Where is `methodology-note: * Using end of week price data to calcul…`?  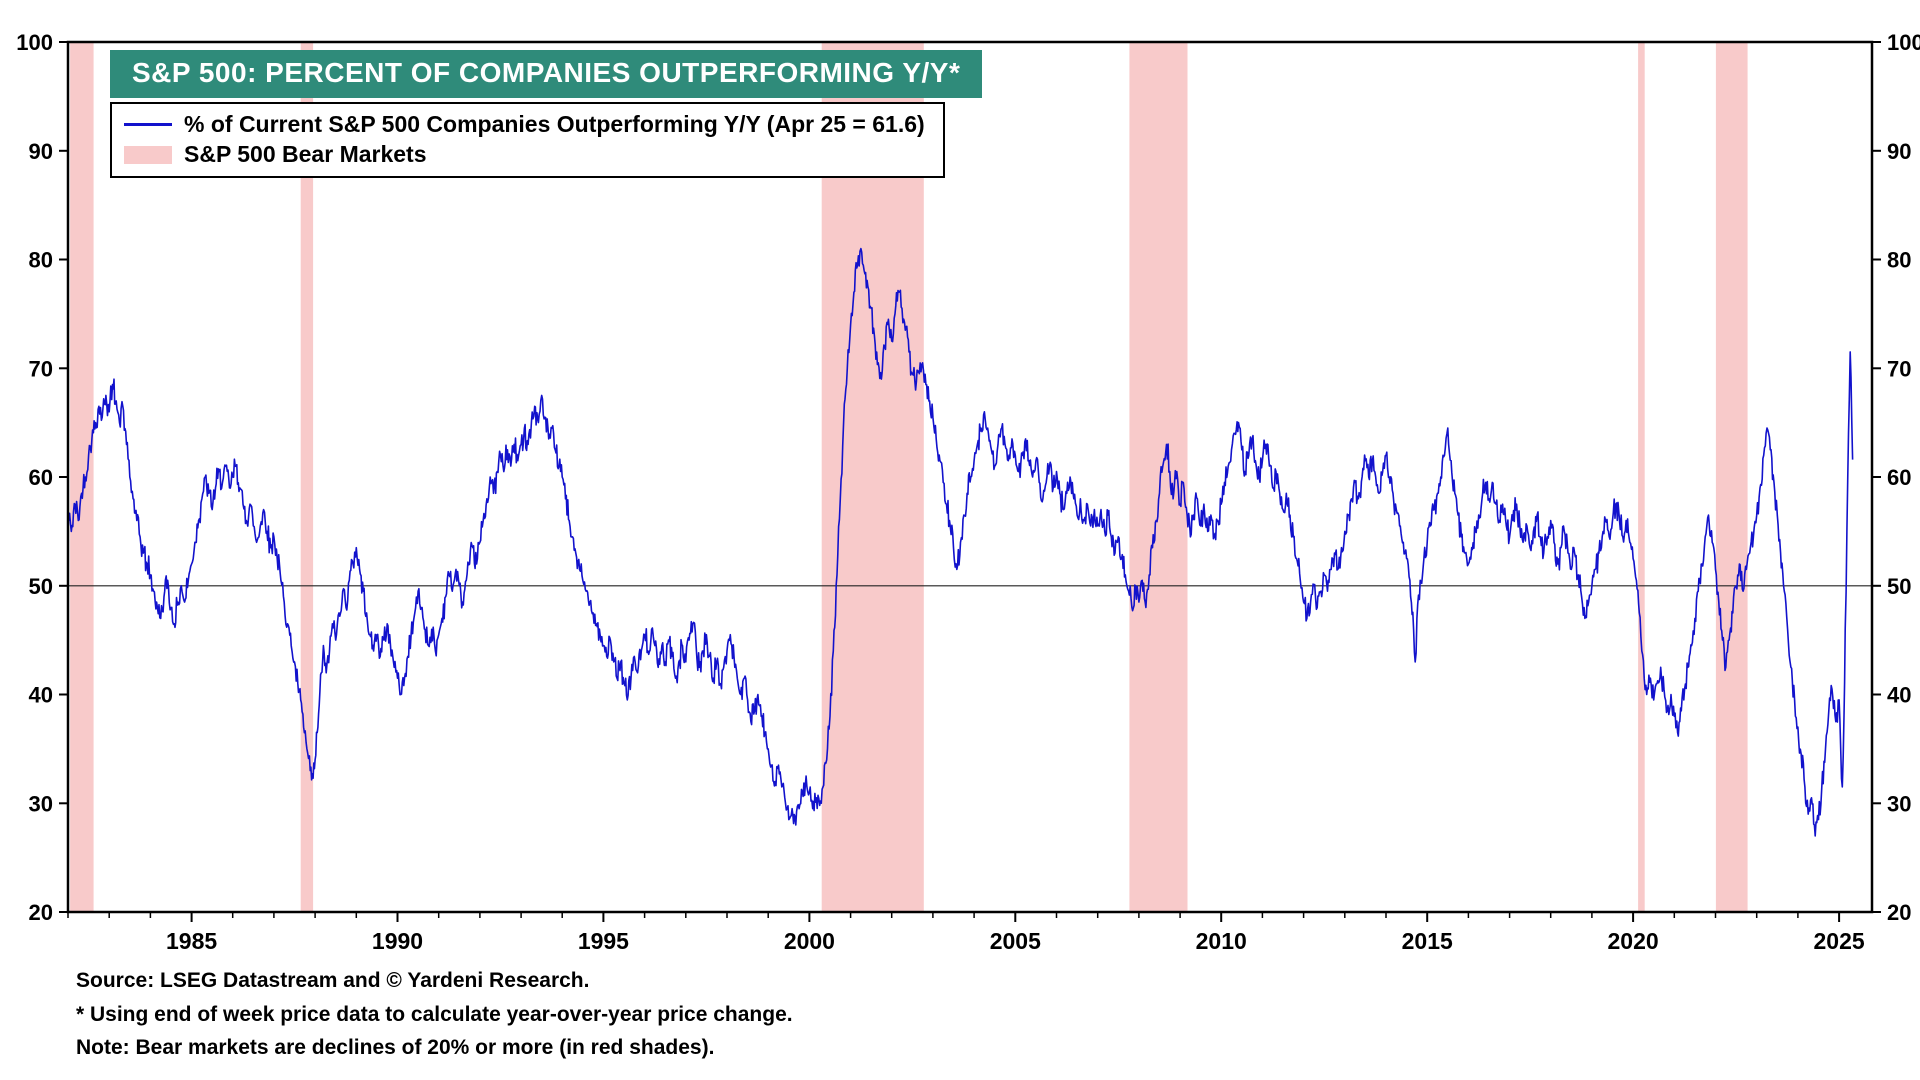
methodology-note: * Using end of week price data to calcul… is located at coordinates (434, 1014).